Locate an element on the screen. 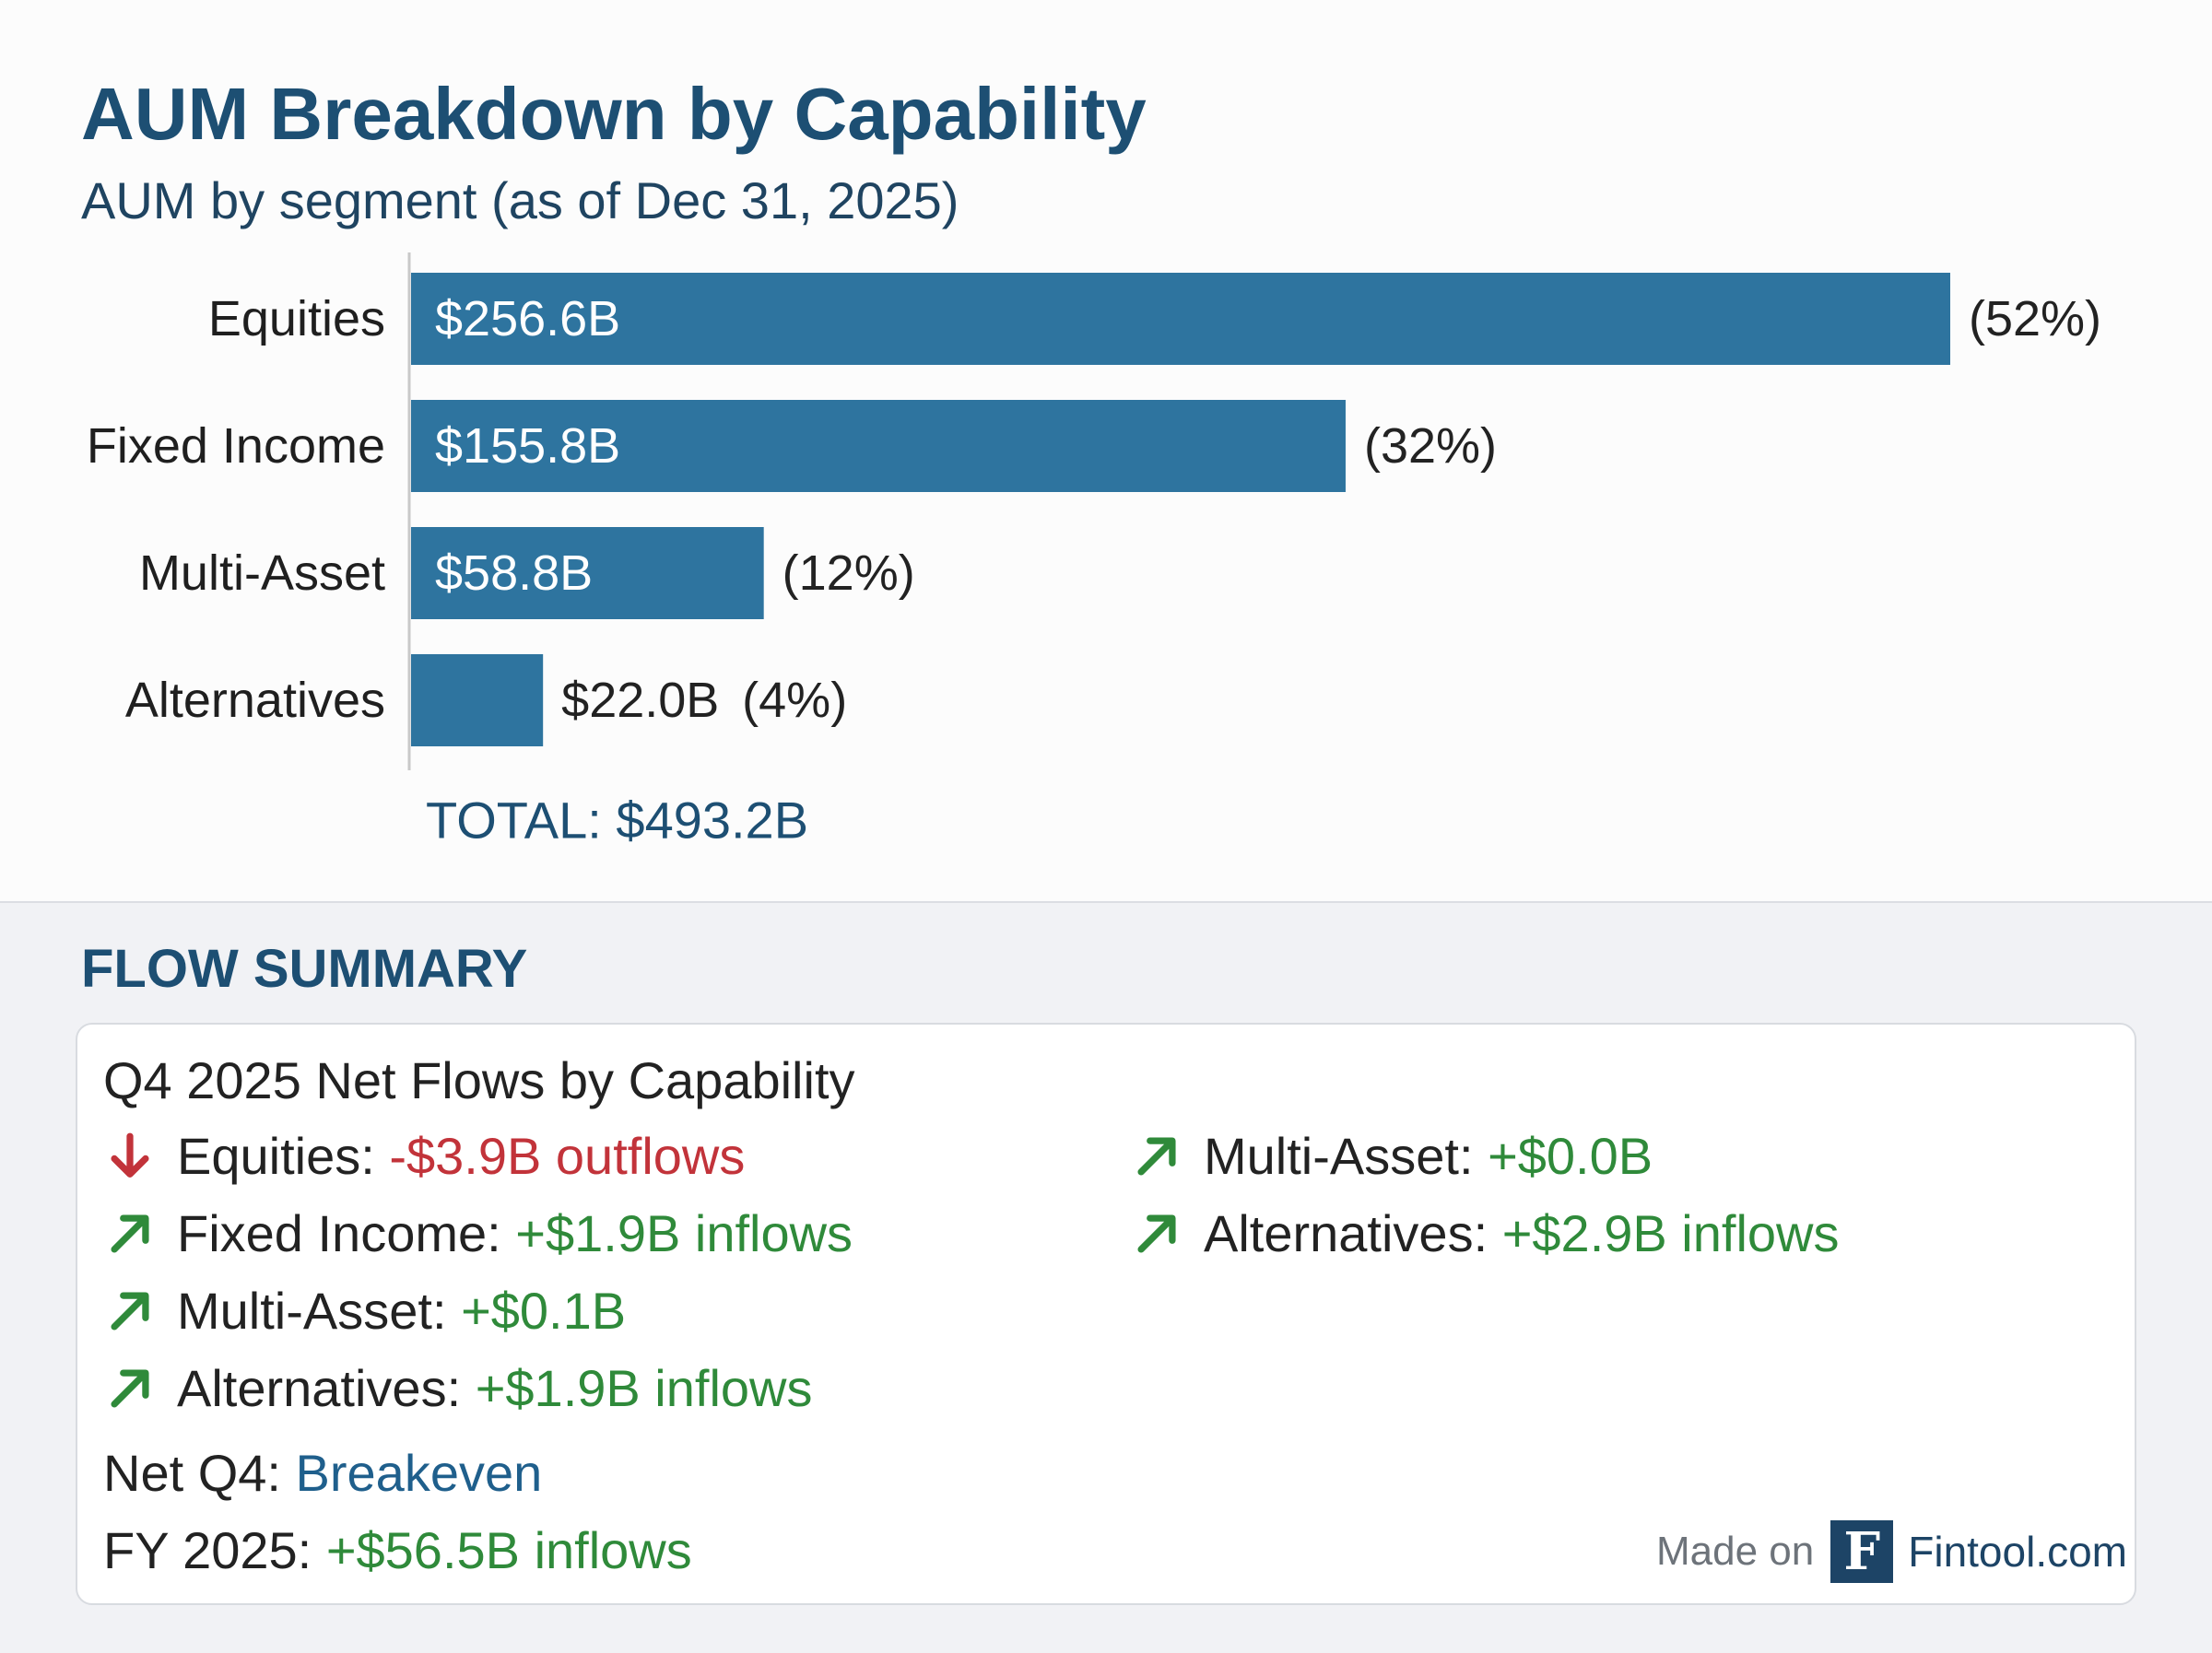 The width and height of the screenshot is (2212, 1653). fy-row: FY 2025: +$56.5B inflows is located at coordinates (397, 1550).